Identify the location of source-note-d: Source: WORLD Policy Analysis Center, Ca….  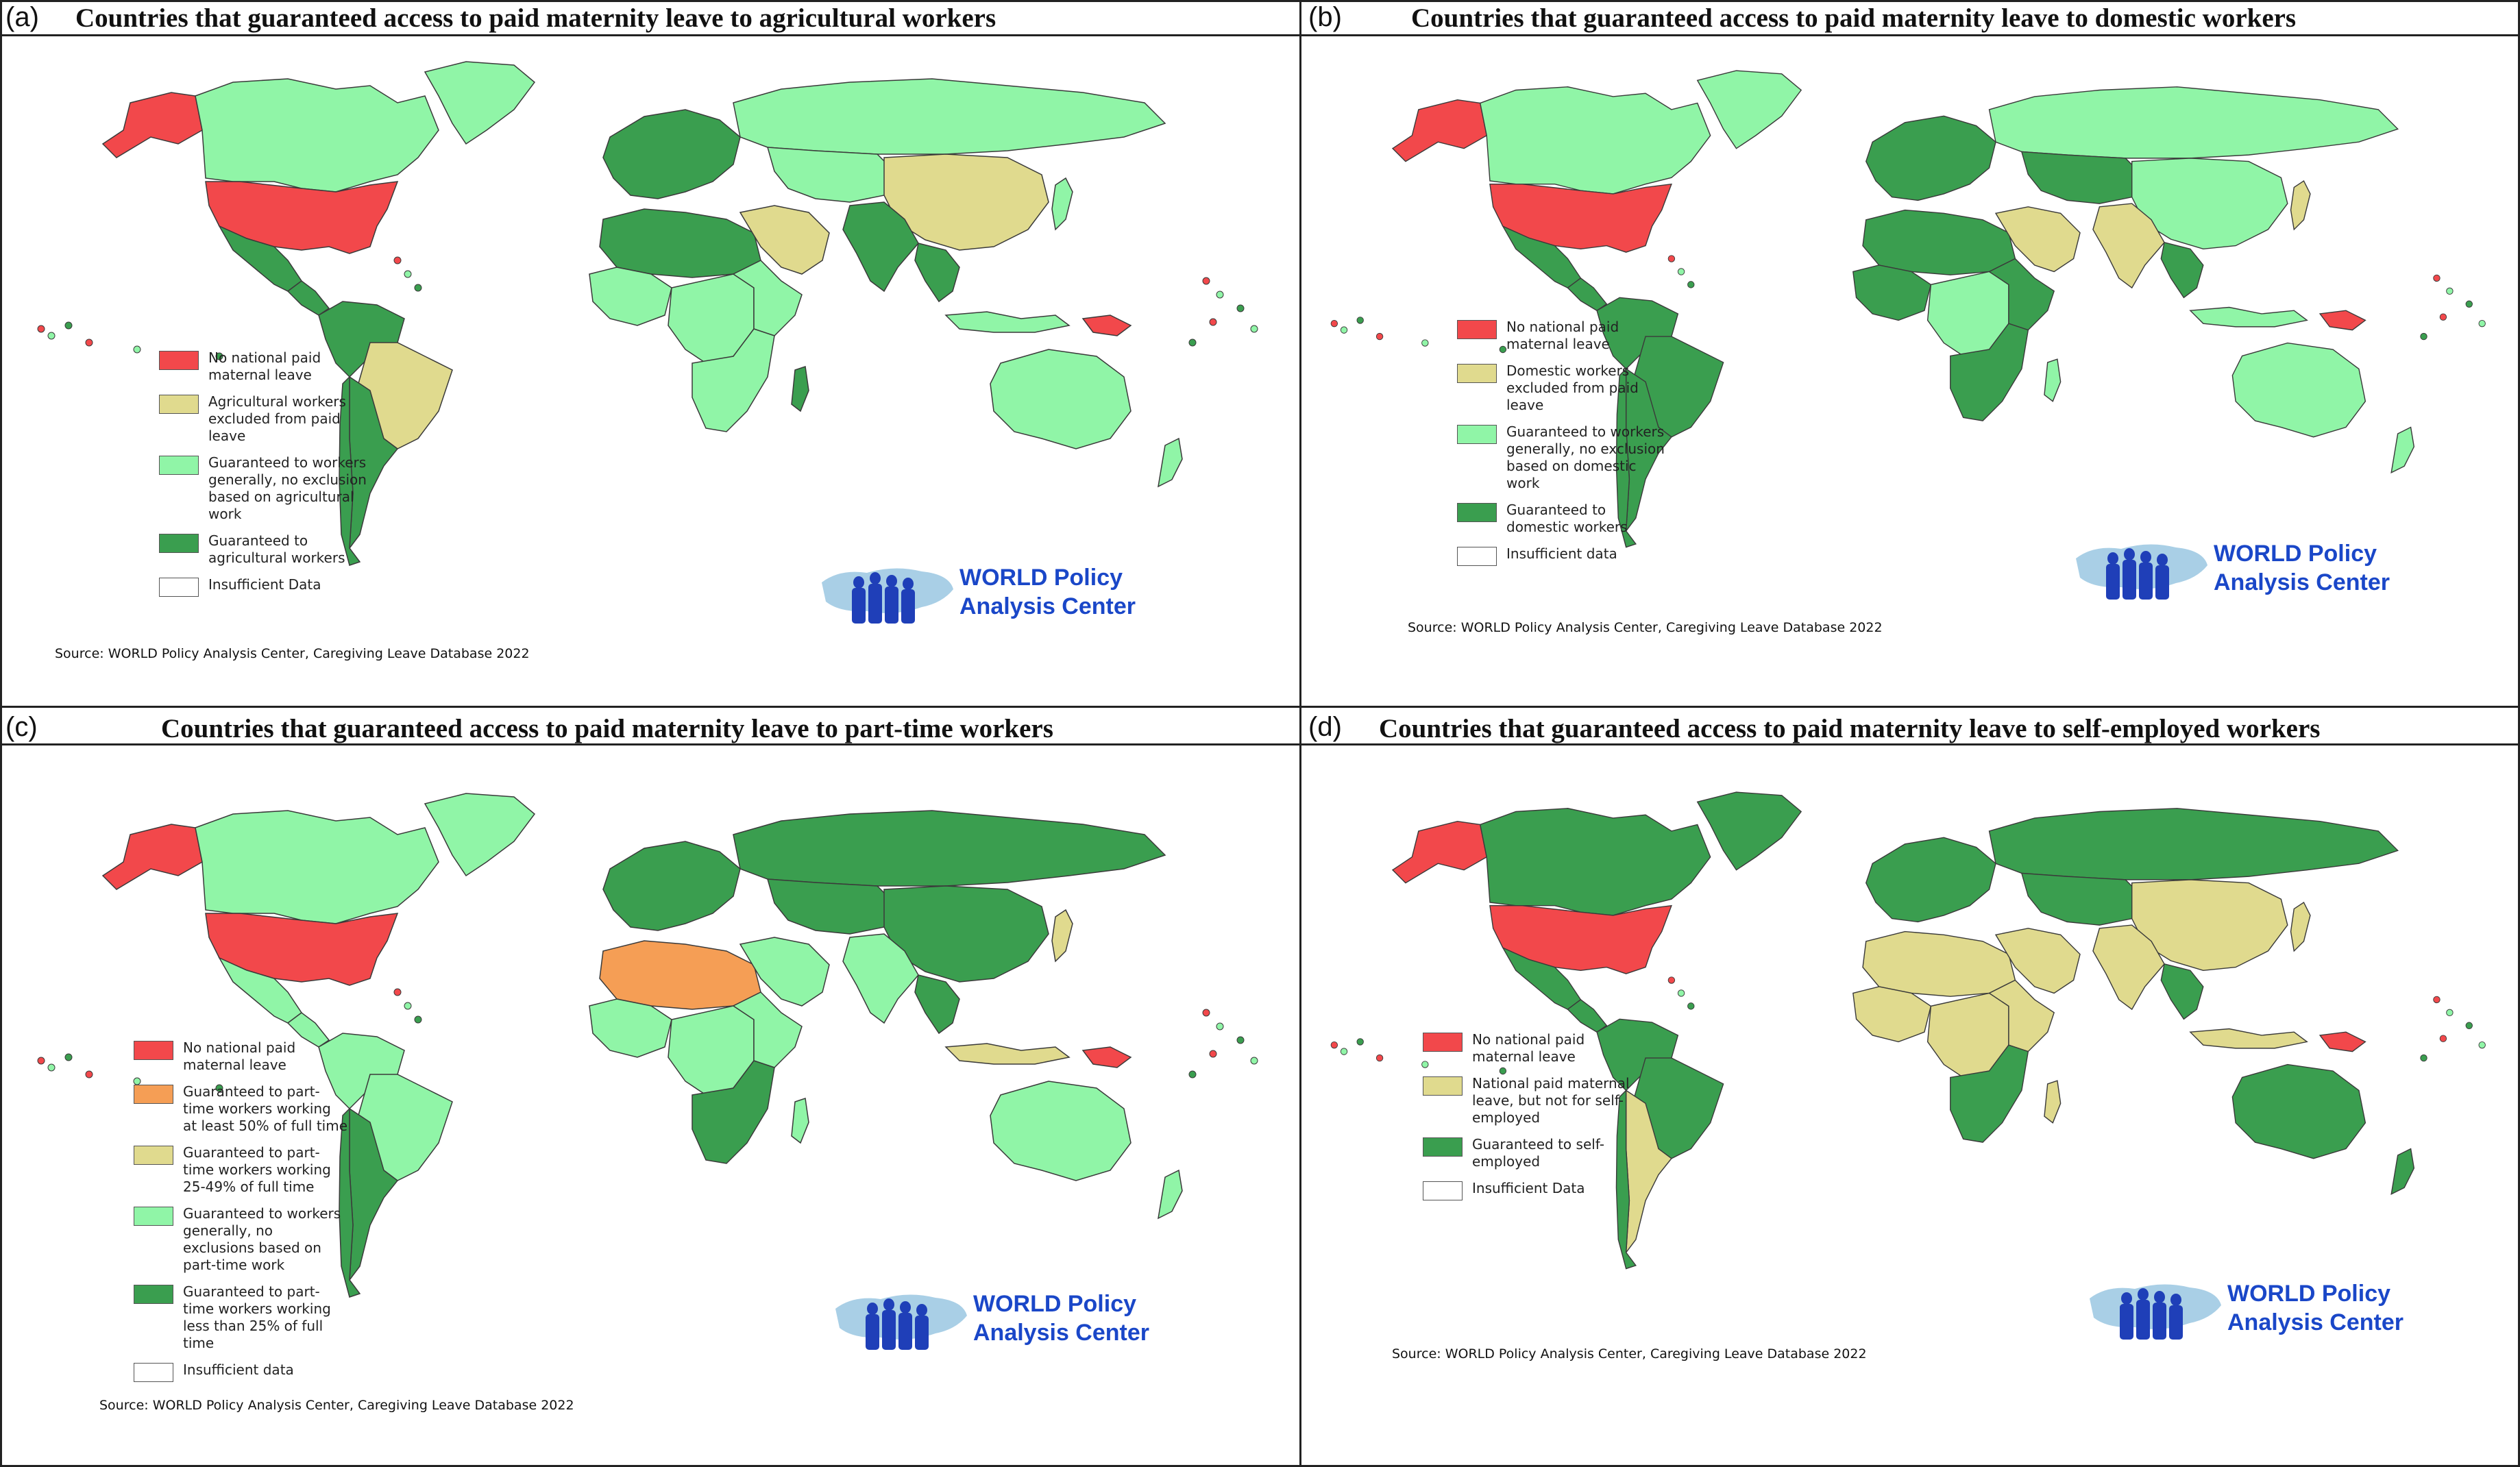
(1629, 1353).